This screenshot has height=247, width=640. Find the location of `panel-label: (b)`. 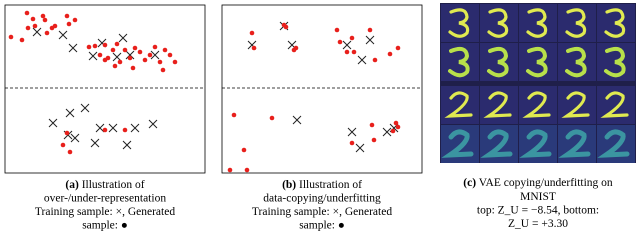

panel-label: (b) is located at coordinates (289, 185).